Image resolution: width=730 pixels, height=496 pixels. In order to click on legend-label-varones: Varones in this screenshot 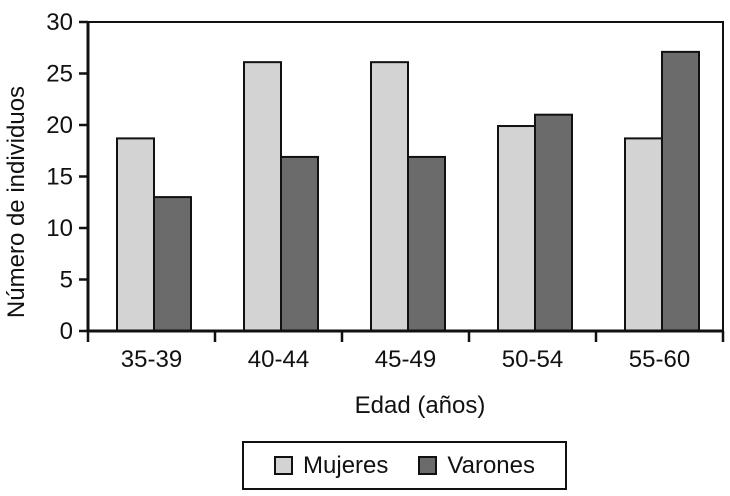, I will do `click(491, 465)`.